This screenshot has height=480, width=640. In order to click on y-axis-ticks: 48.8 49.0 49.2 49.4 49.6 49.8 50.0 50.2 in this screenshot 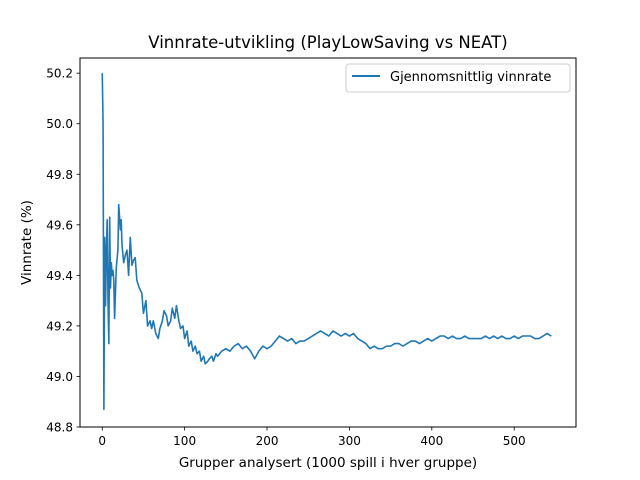, I will do `click(63, 251)`.